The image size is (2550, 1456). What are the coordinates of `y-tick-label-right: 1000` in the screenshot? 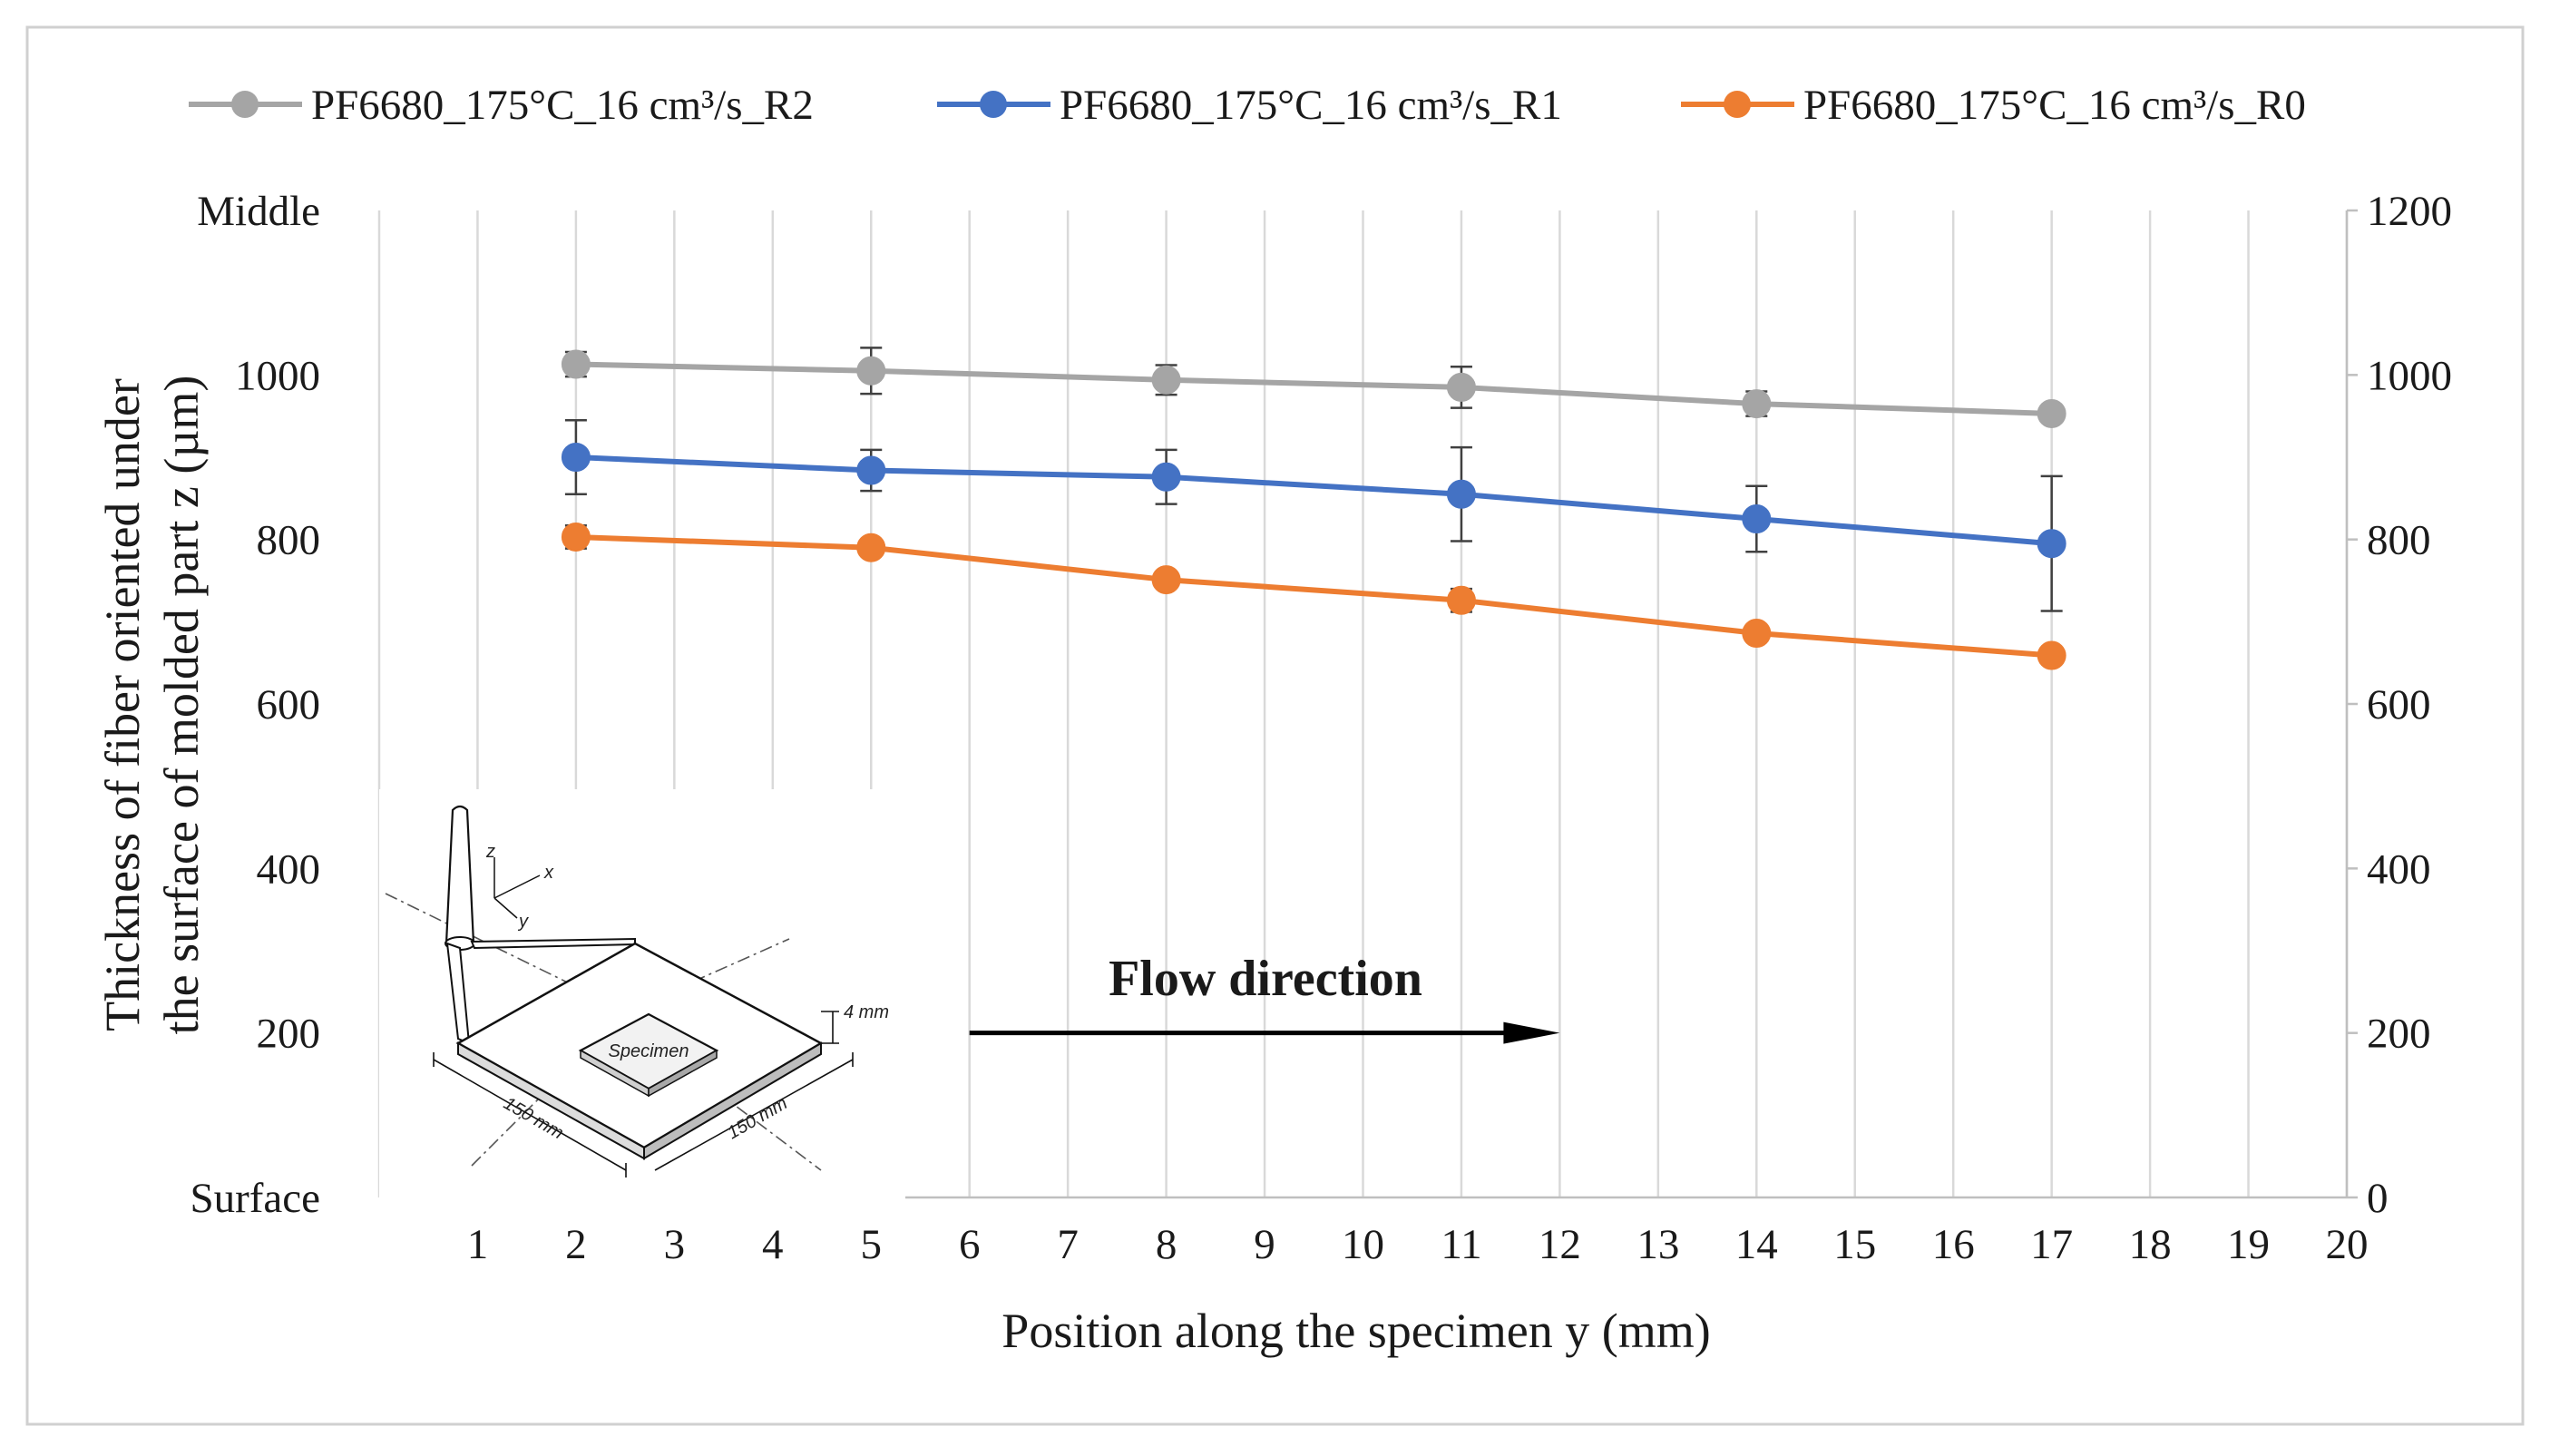 It's located at (2409, 376).